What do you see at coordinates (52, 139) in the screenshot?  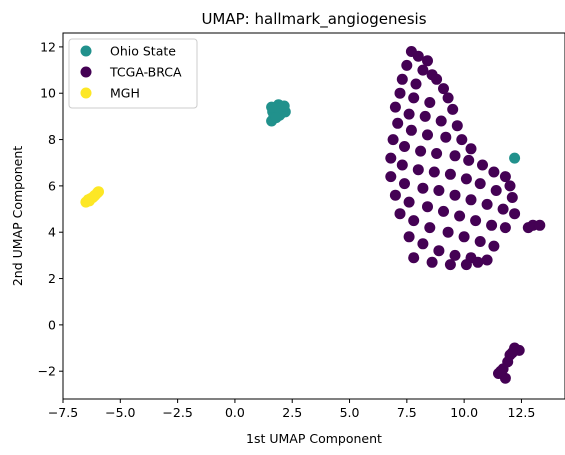 I see `y-tick-label: 8` at bounding box center [52, 139].